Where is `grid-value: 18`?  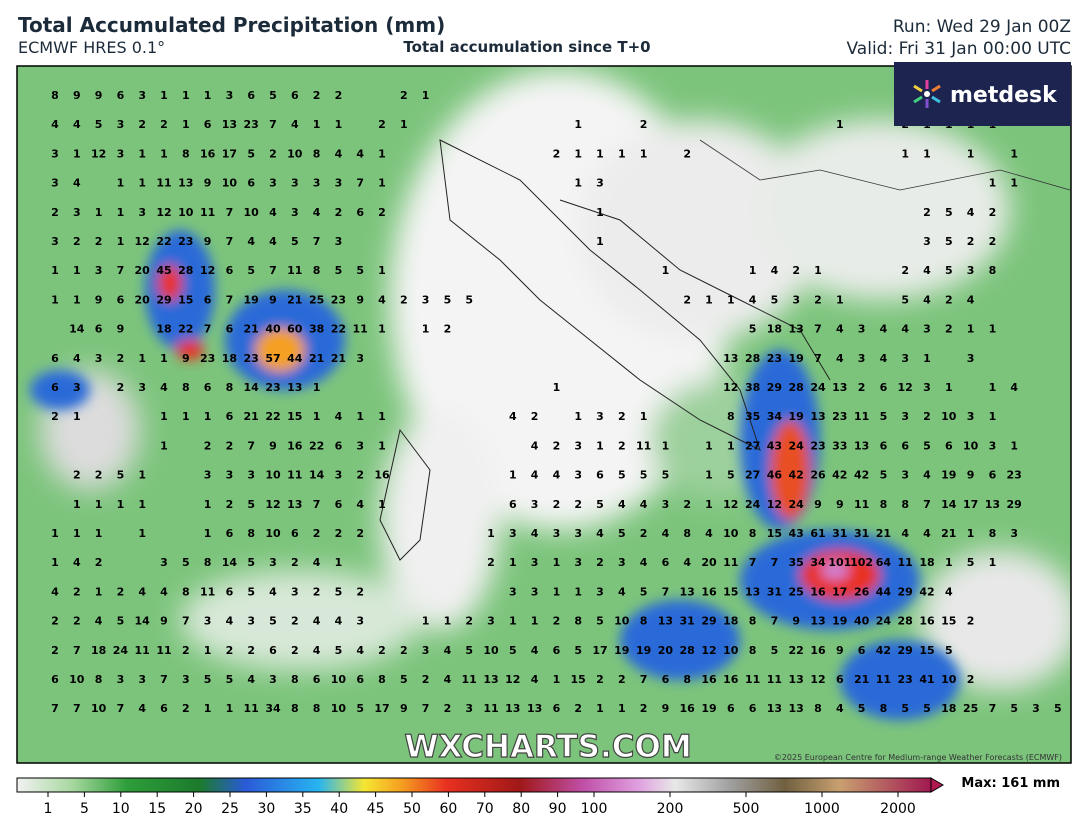 grid-value: 18 is located at coordinates (229, 358).